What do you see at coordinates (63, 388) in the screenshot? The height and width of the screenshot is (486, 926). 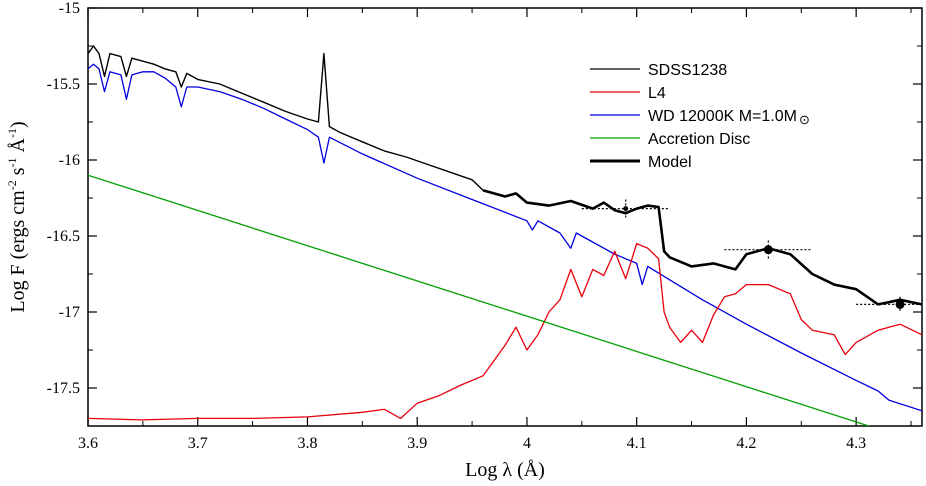 I see `y-tick-label: -17.5` at bounding box center [63, 388].